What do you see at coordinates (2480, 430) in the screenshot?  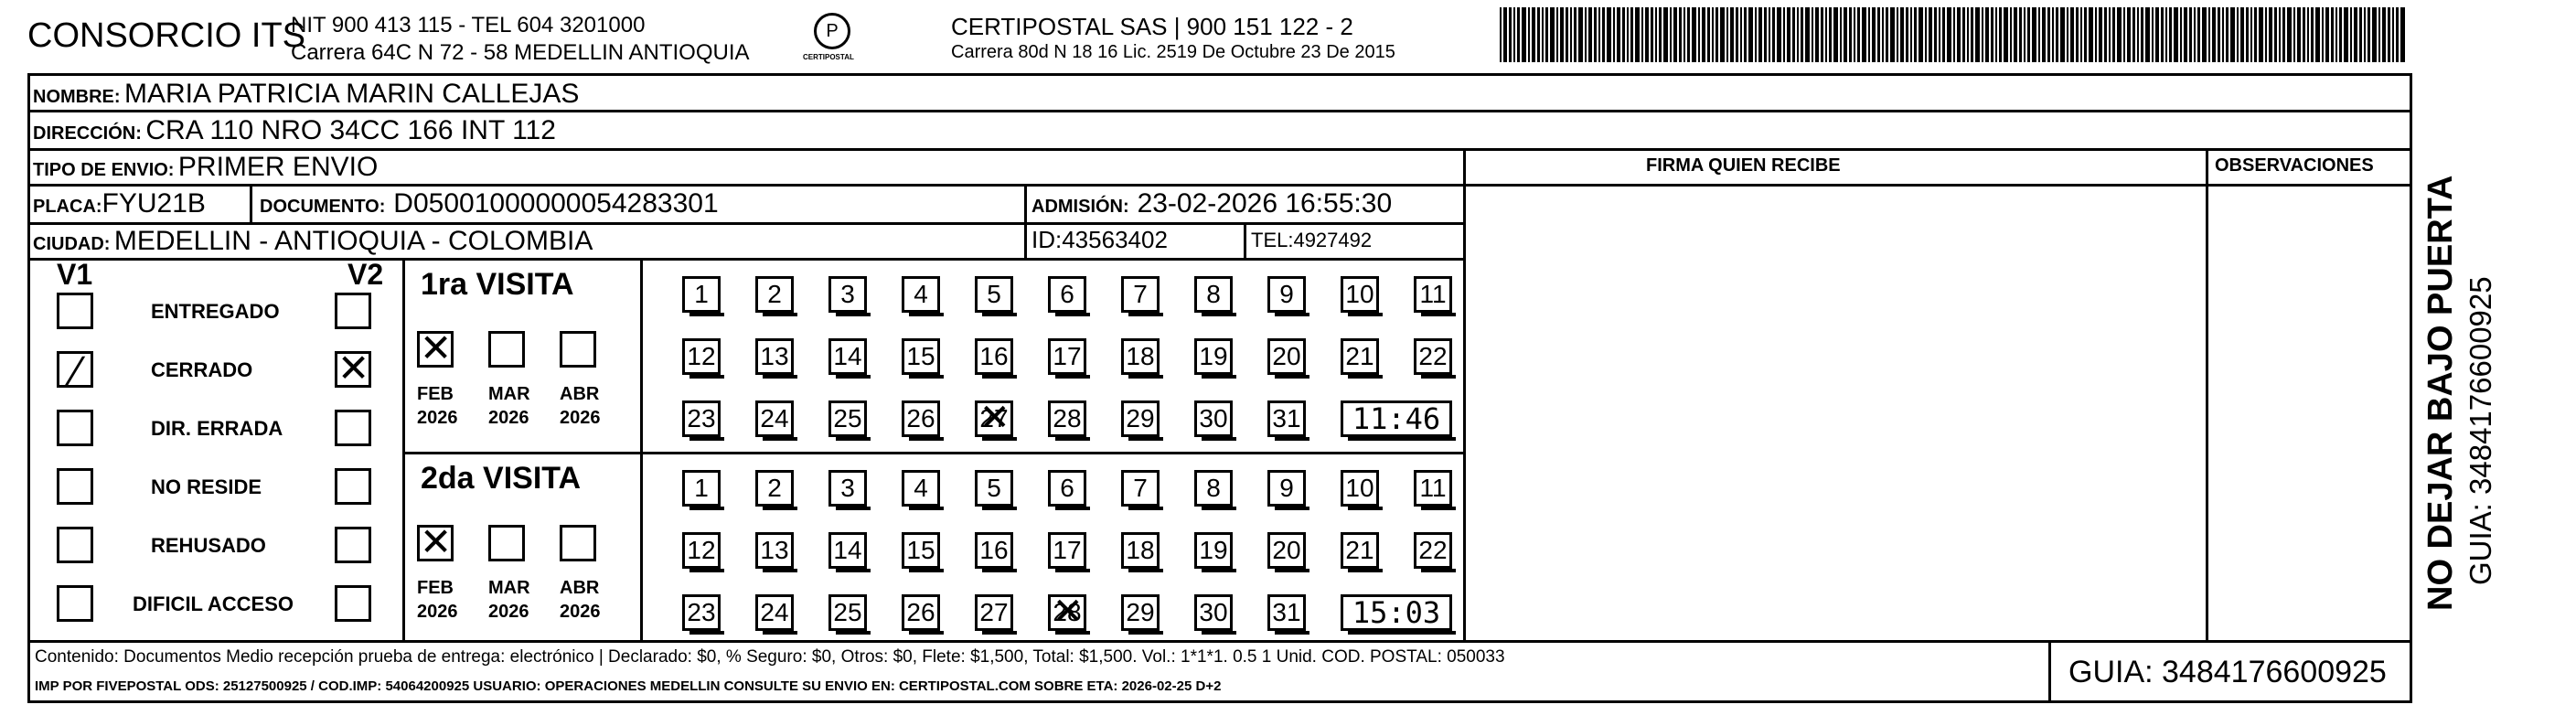 I see `side-guia: GUIA: 3484176600925` at bounding box center [2480, 430].